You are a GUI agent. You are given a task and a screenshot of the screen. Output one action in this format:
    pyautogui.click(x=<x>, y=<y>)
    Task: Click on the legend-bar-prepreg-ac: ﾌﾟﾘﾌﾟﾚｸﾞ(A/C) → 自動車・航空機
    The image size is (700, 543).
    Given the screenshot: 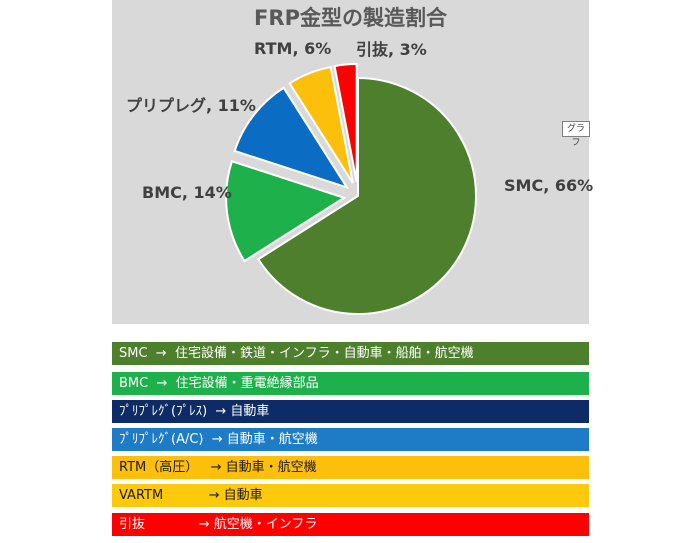 What is the action you would take?
    pyautogui.click(x=350, y=439)
    